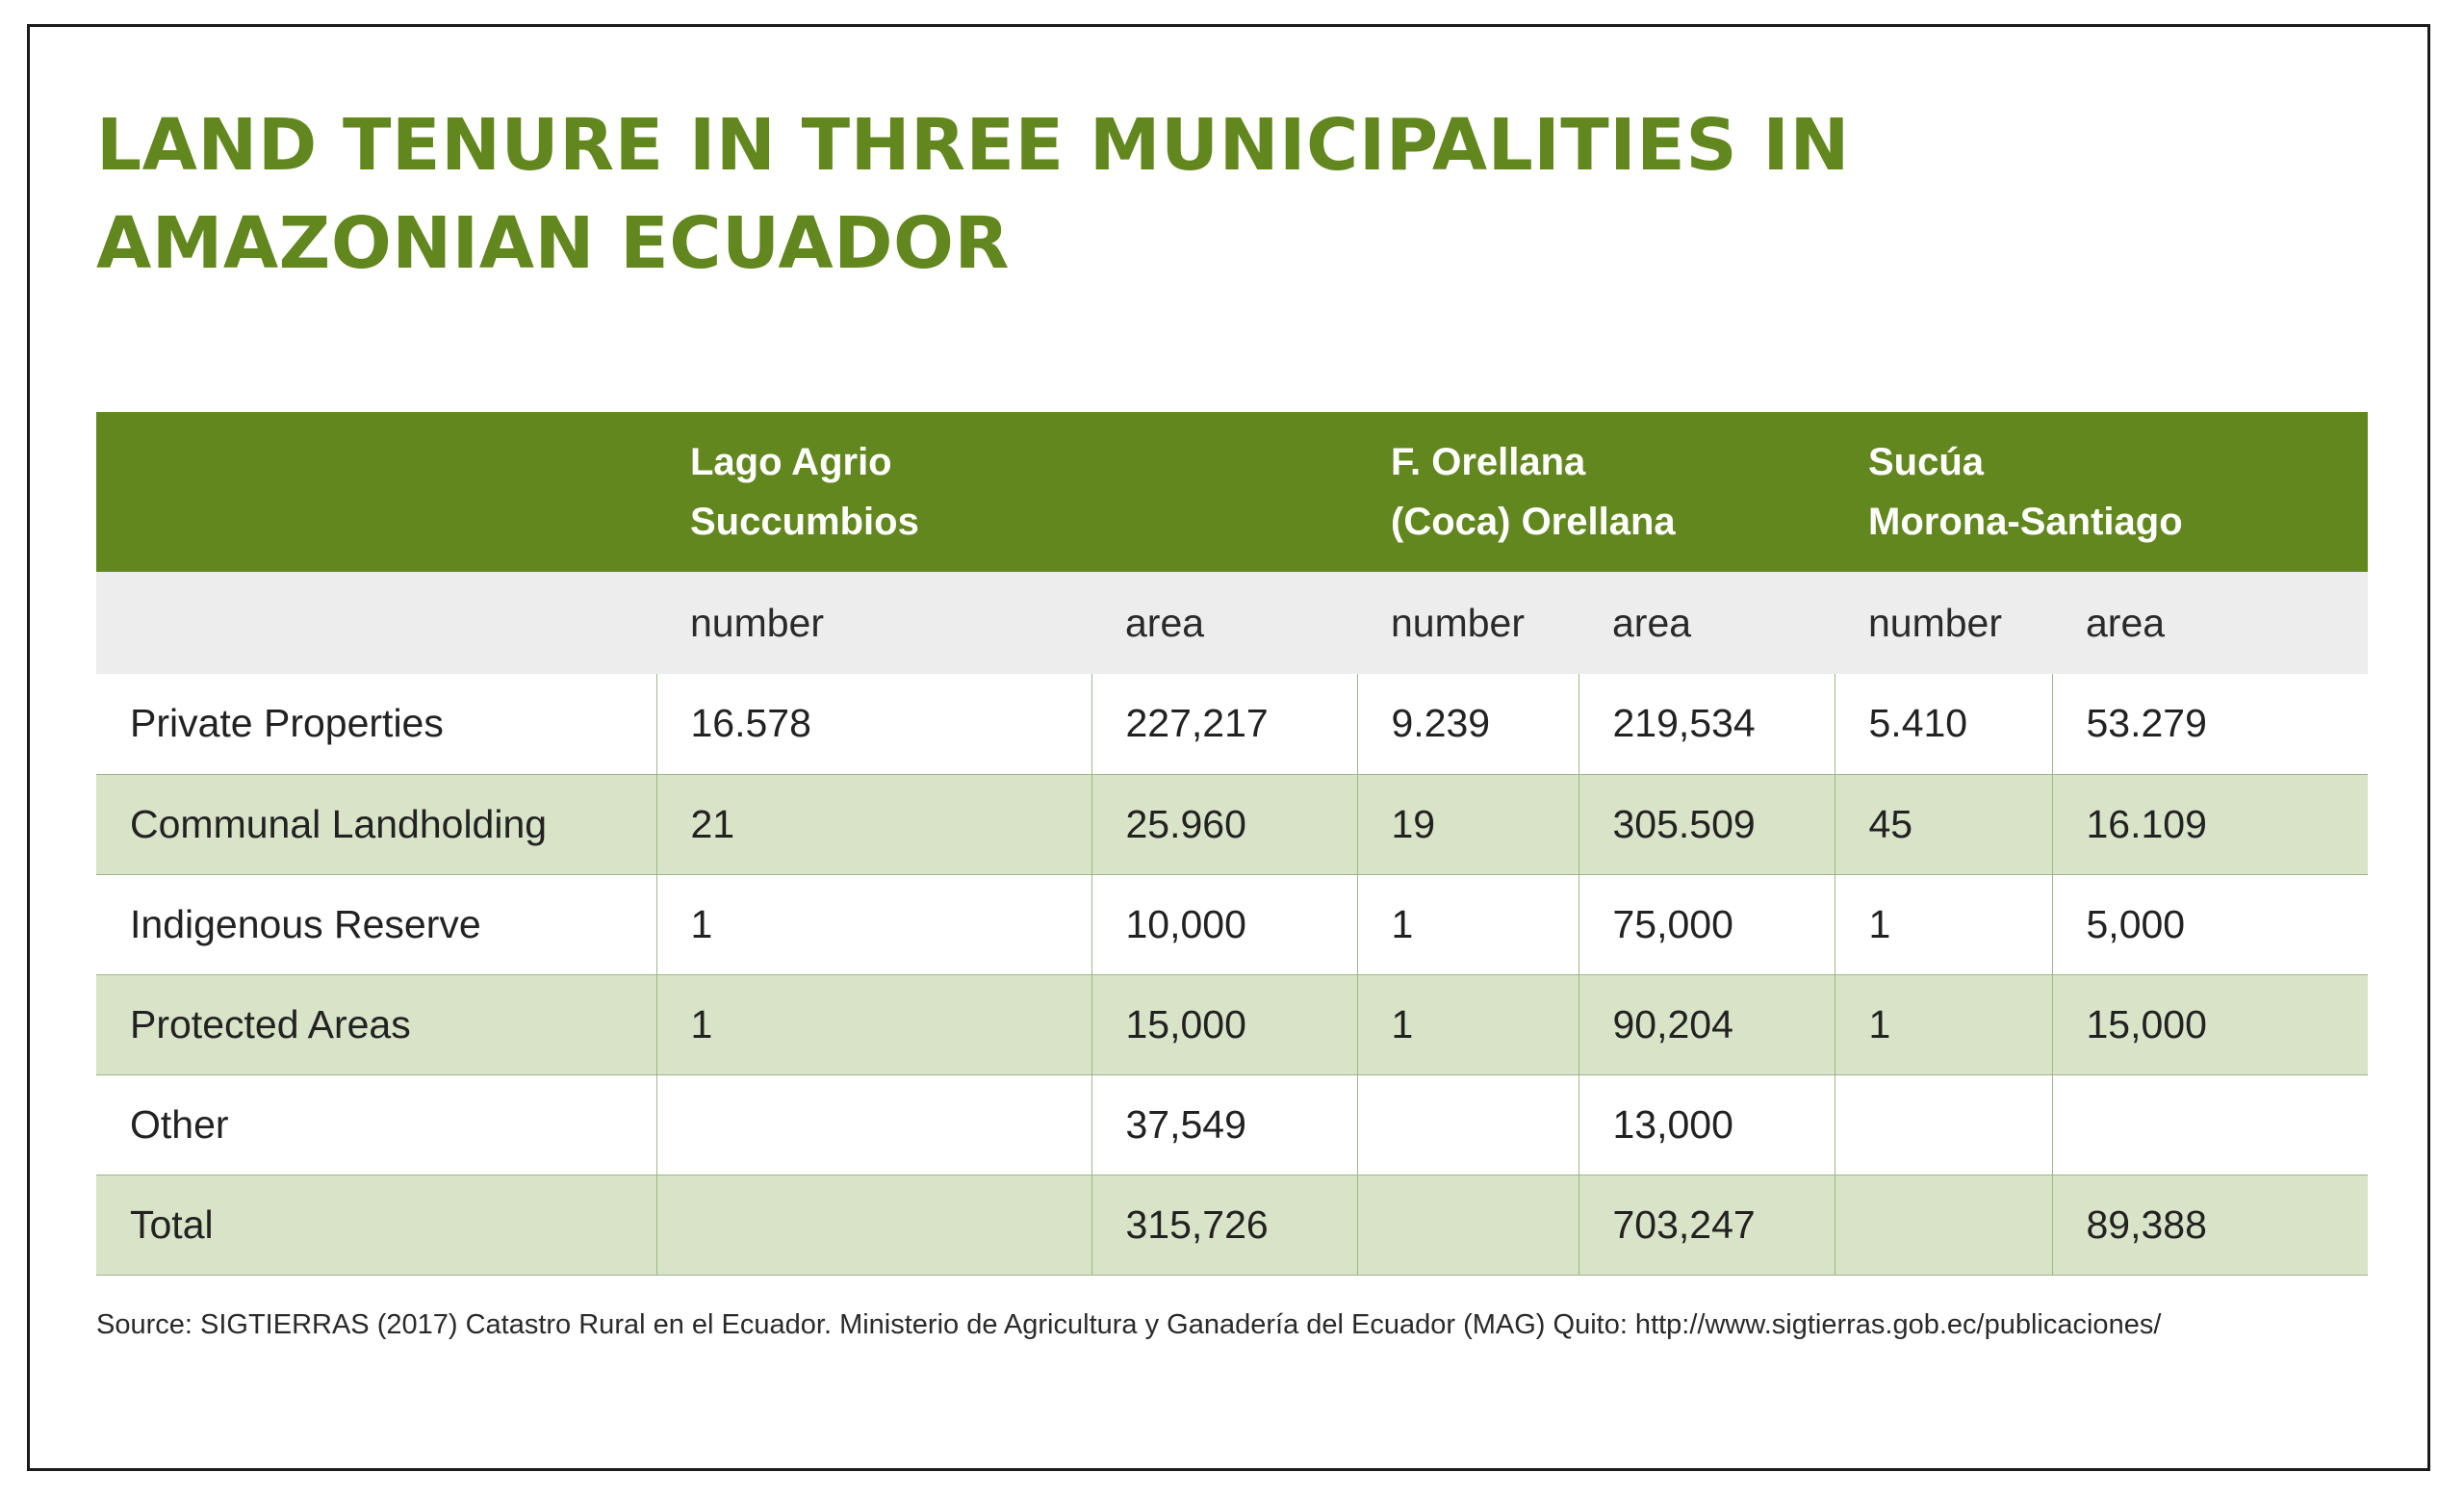 The image size is (2464, 1498). I want to click on municipality-name: F. Orellana, so click(1488, 462).